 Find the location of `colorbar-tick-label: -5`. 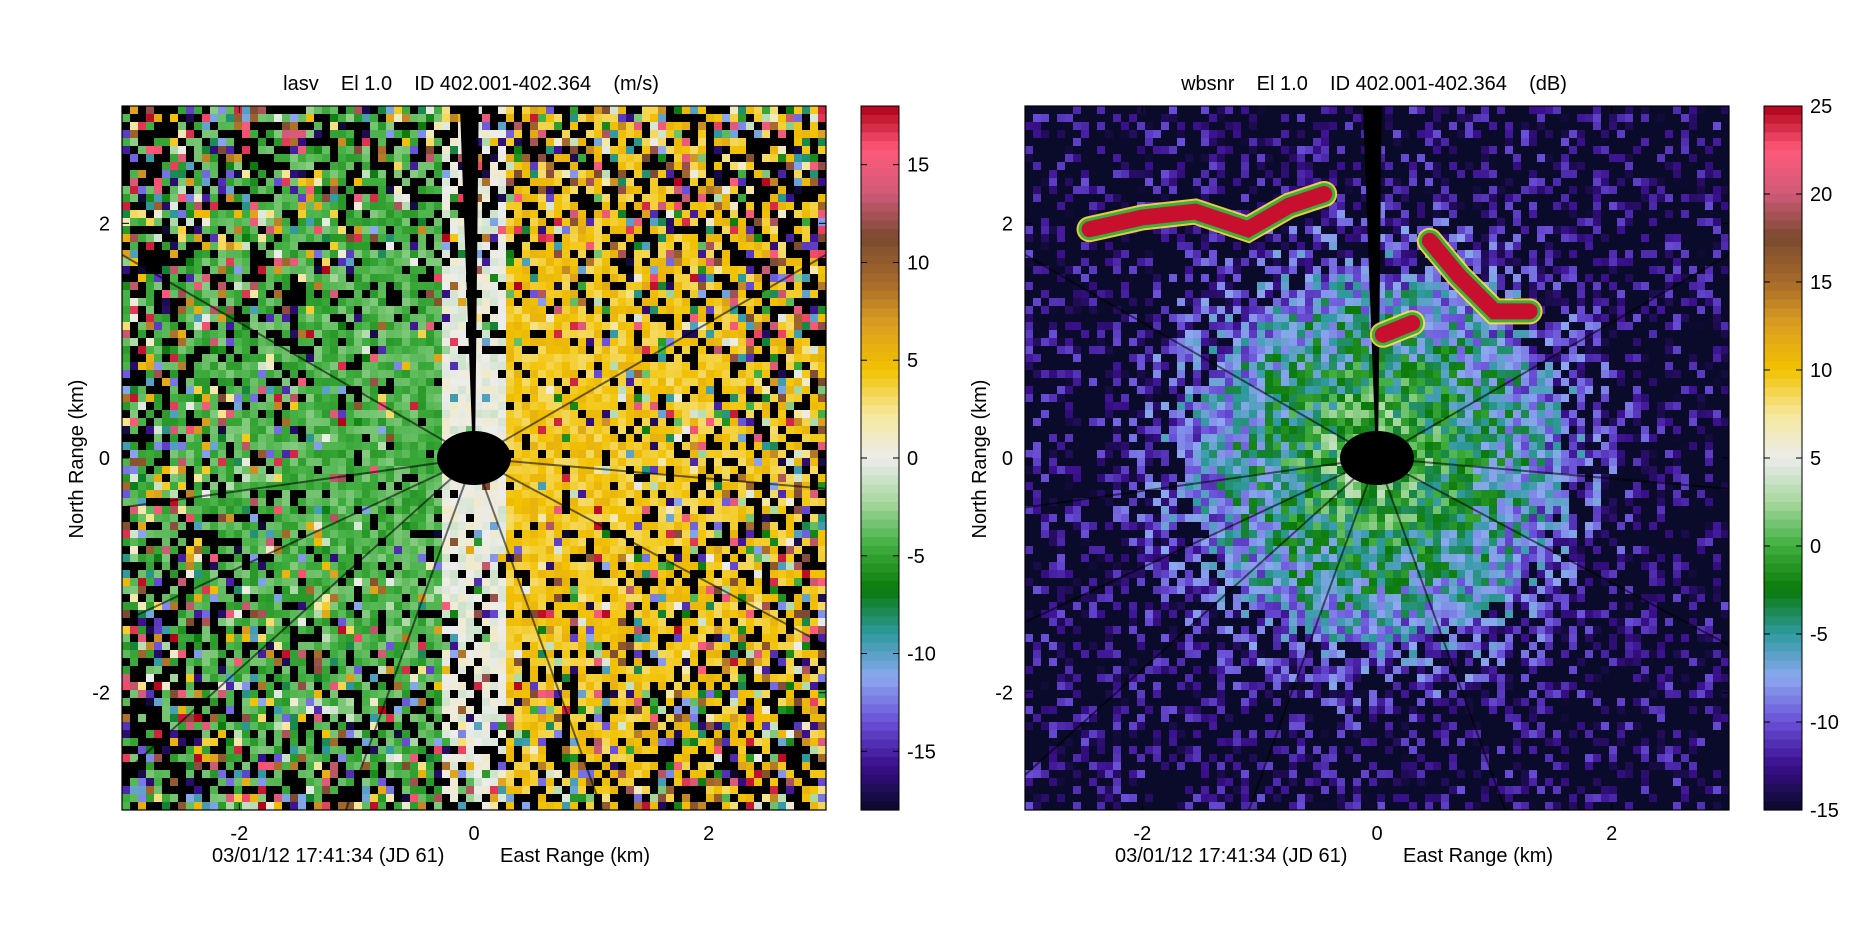

colorbar-tick-label: -5 is located at coordinates (1819, 635).